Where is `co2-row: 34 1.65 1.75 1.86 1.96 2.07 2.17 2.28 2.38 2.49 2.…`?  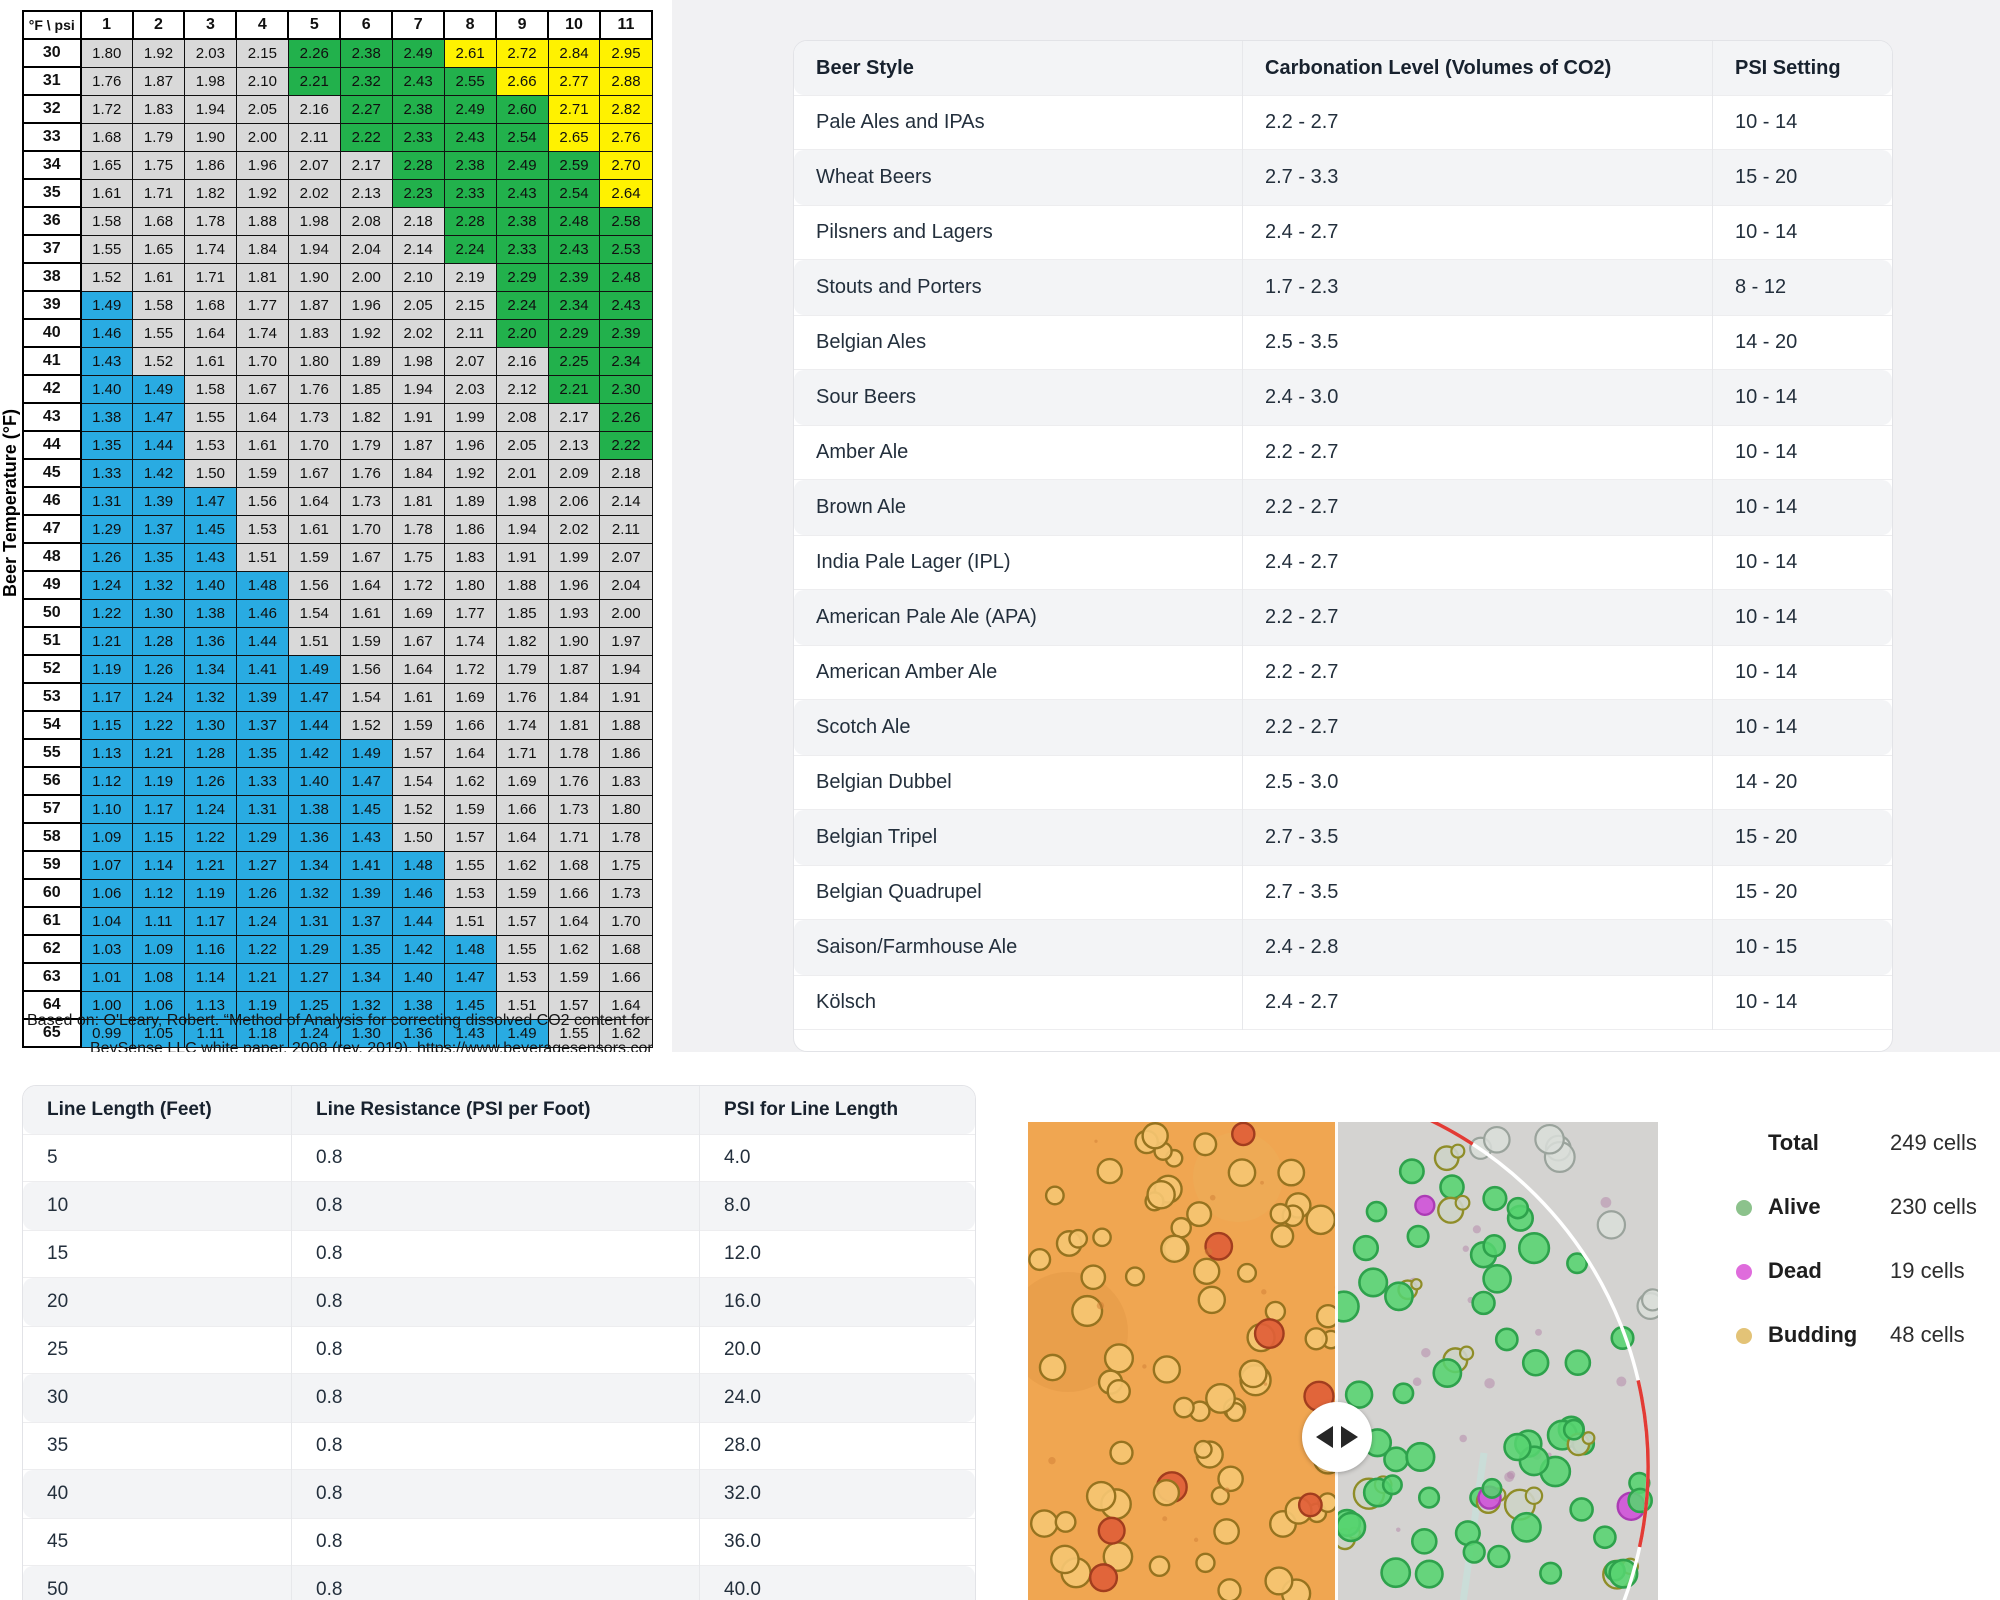 co2-row: 34 1.65 1.75 1.86 1.96 2.07 2.17 2.28 2.38 2.49 2.… is located at coordinates (337, 165).